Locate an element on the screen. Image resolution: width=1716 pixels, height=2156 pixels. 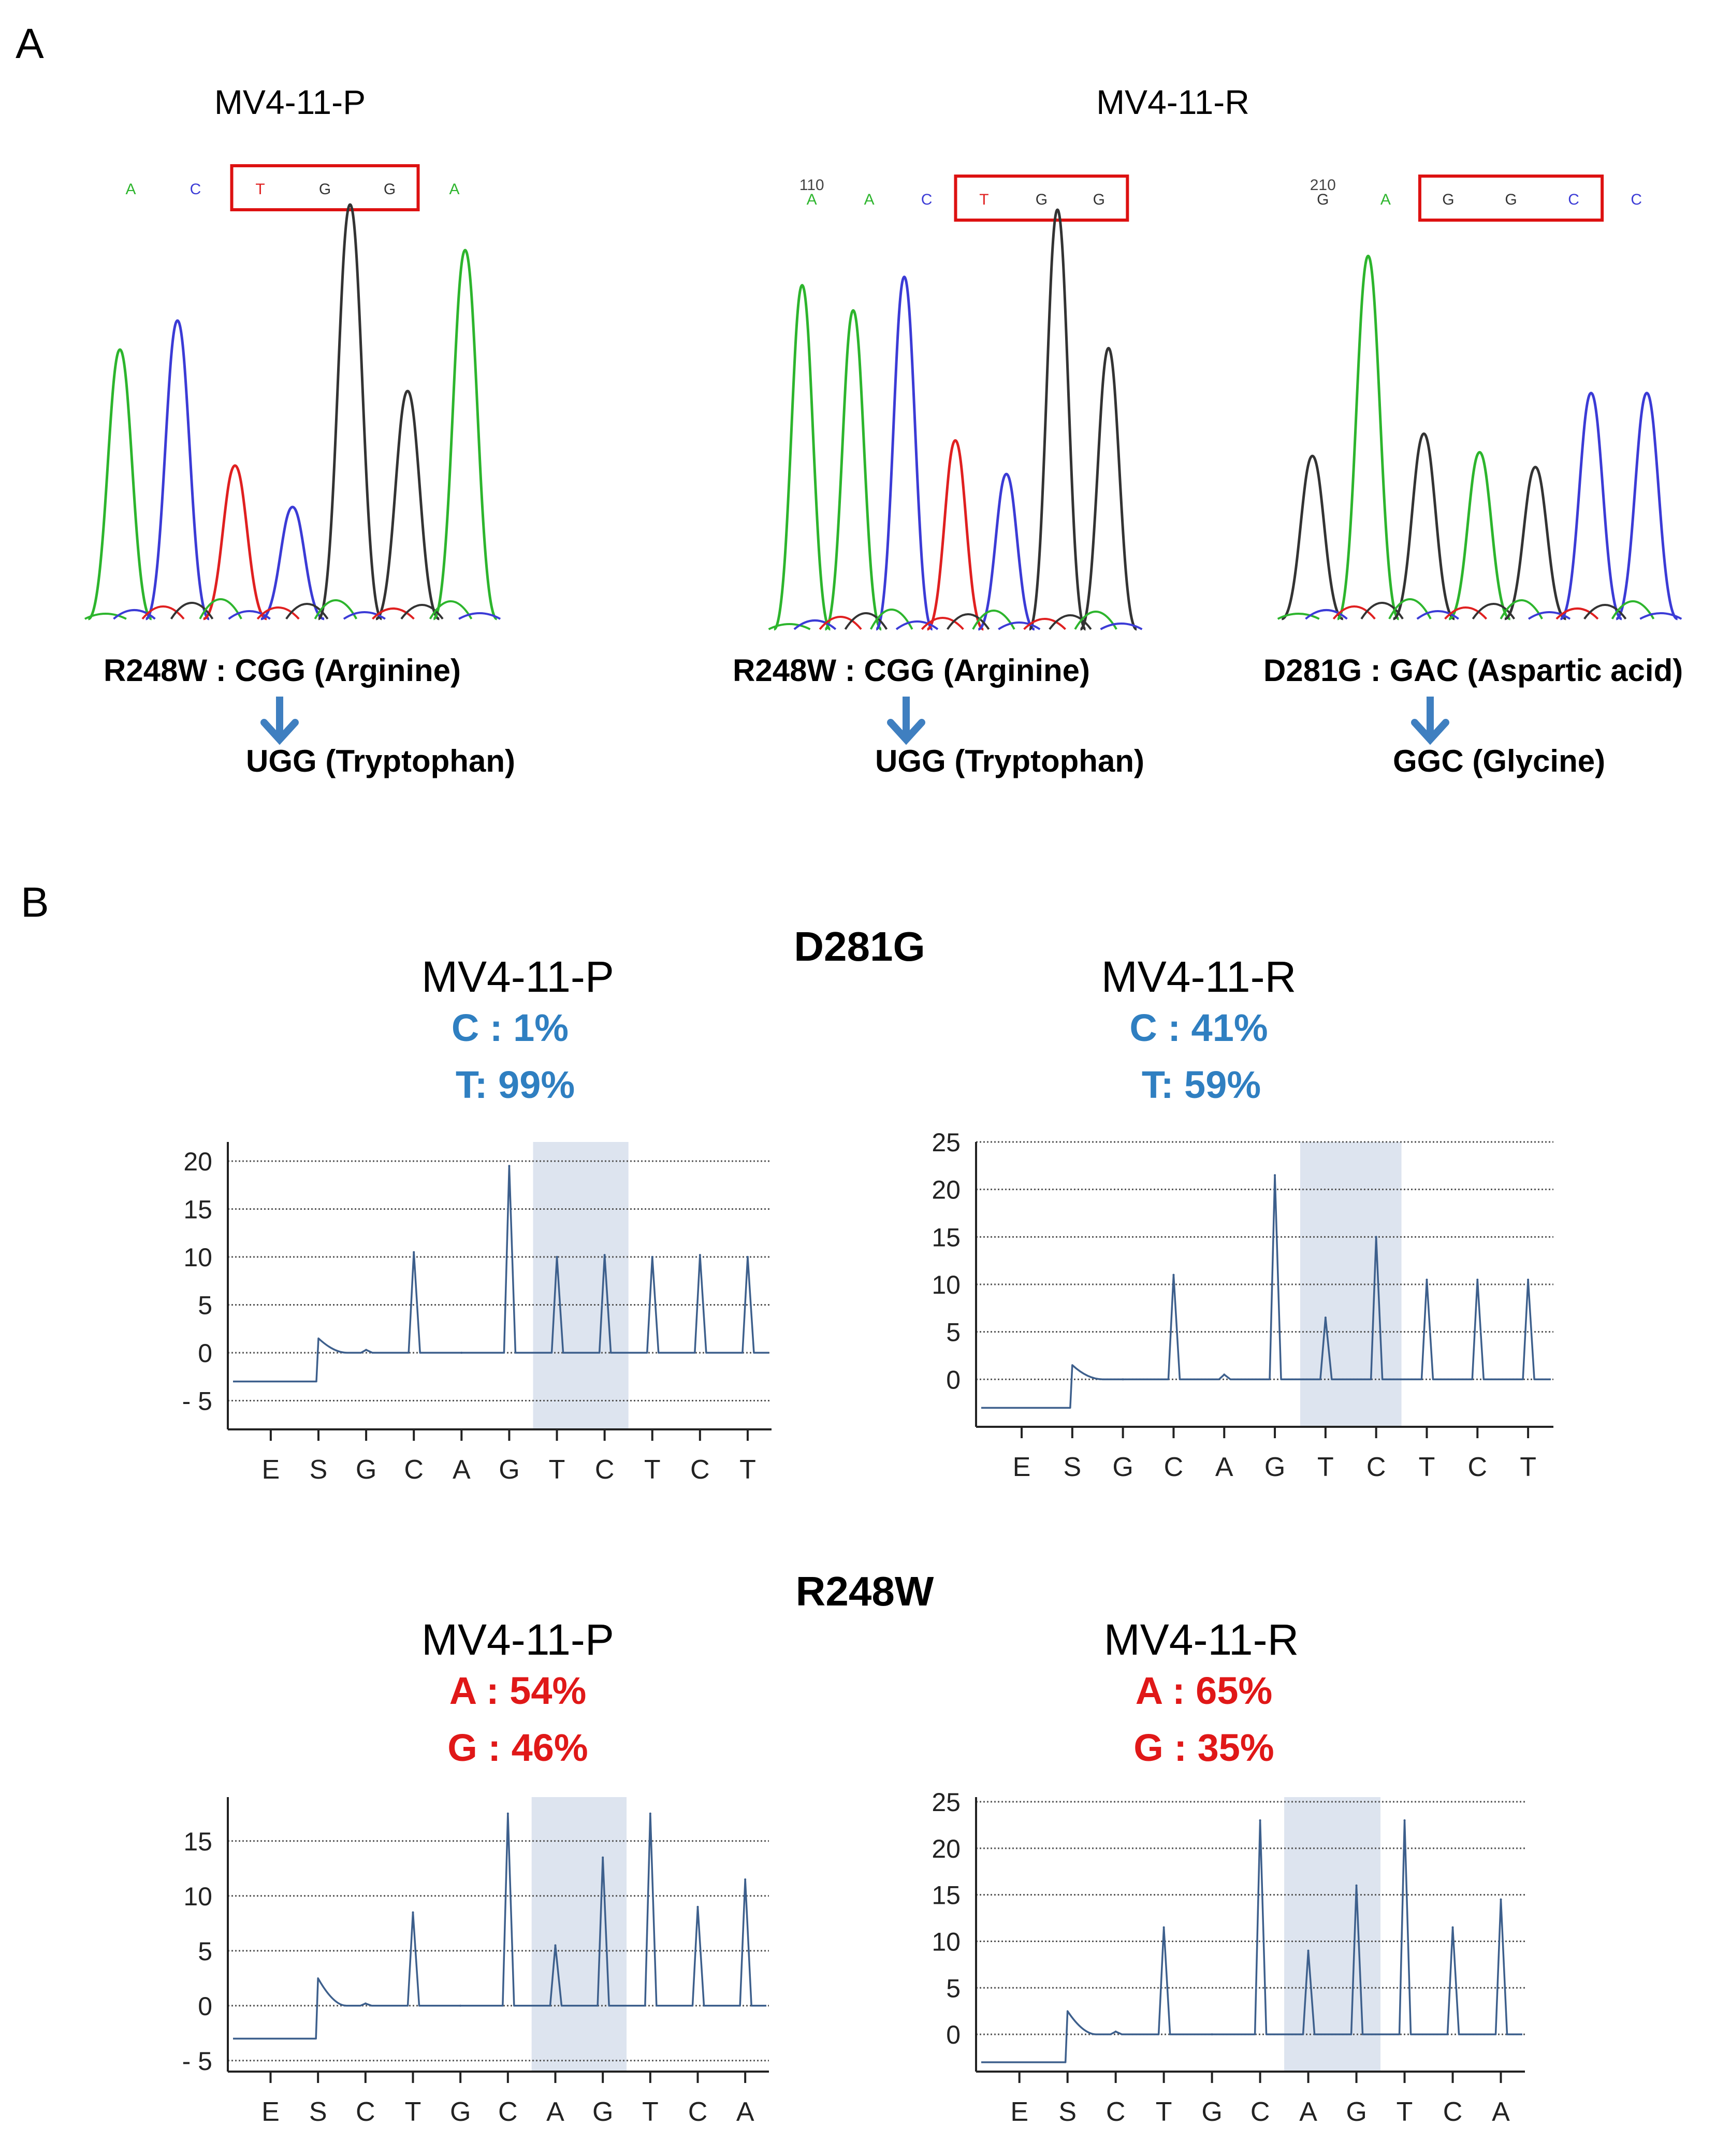
y-tick-label: - 5 is located at coordinates (197, 2061).